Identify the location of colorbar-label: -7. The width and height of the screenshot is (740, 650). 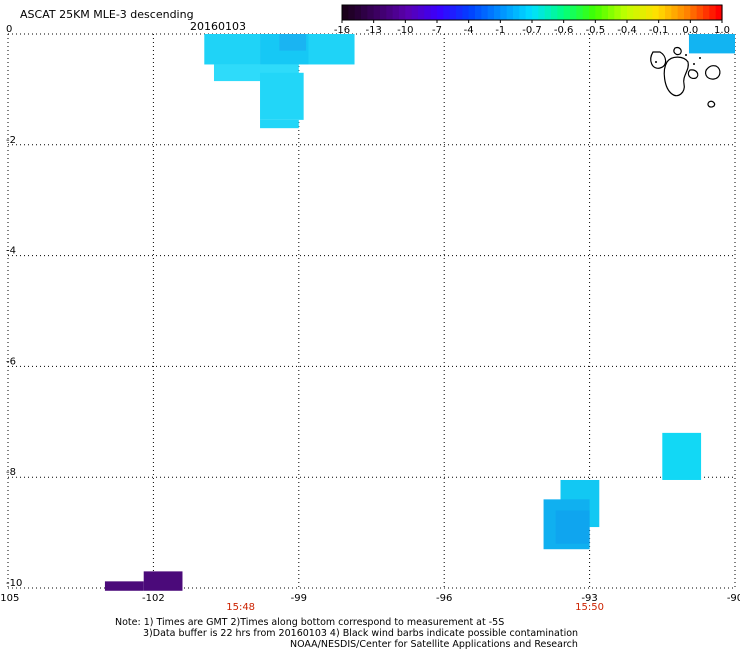
(437, 30).